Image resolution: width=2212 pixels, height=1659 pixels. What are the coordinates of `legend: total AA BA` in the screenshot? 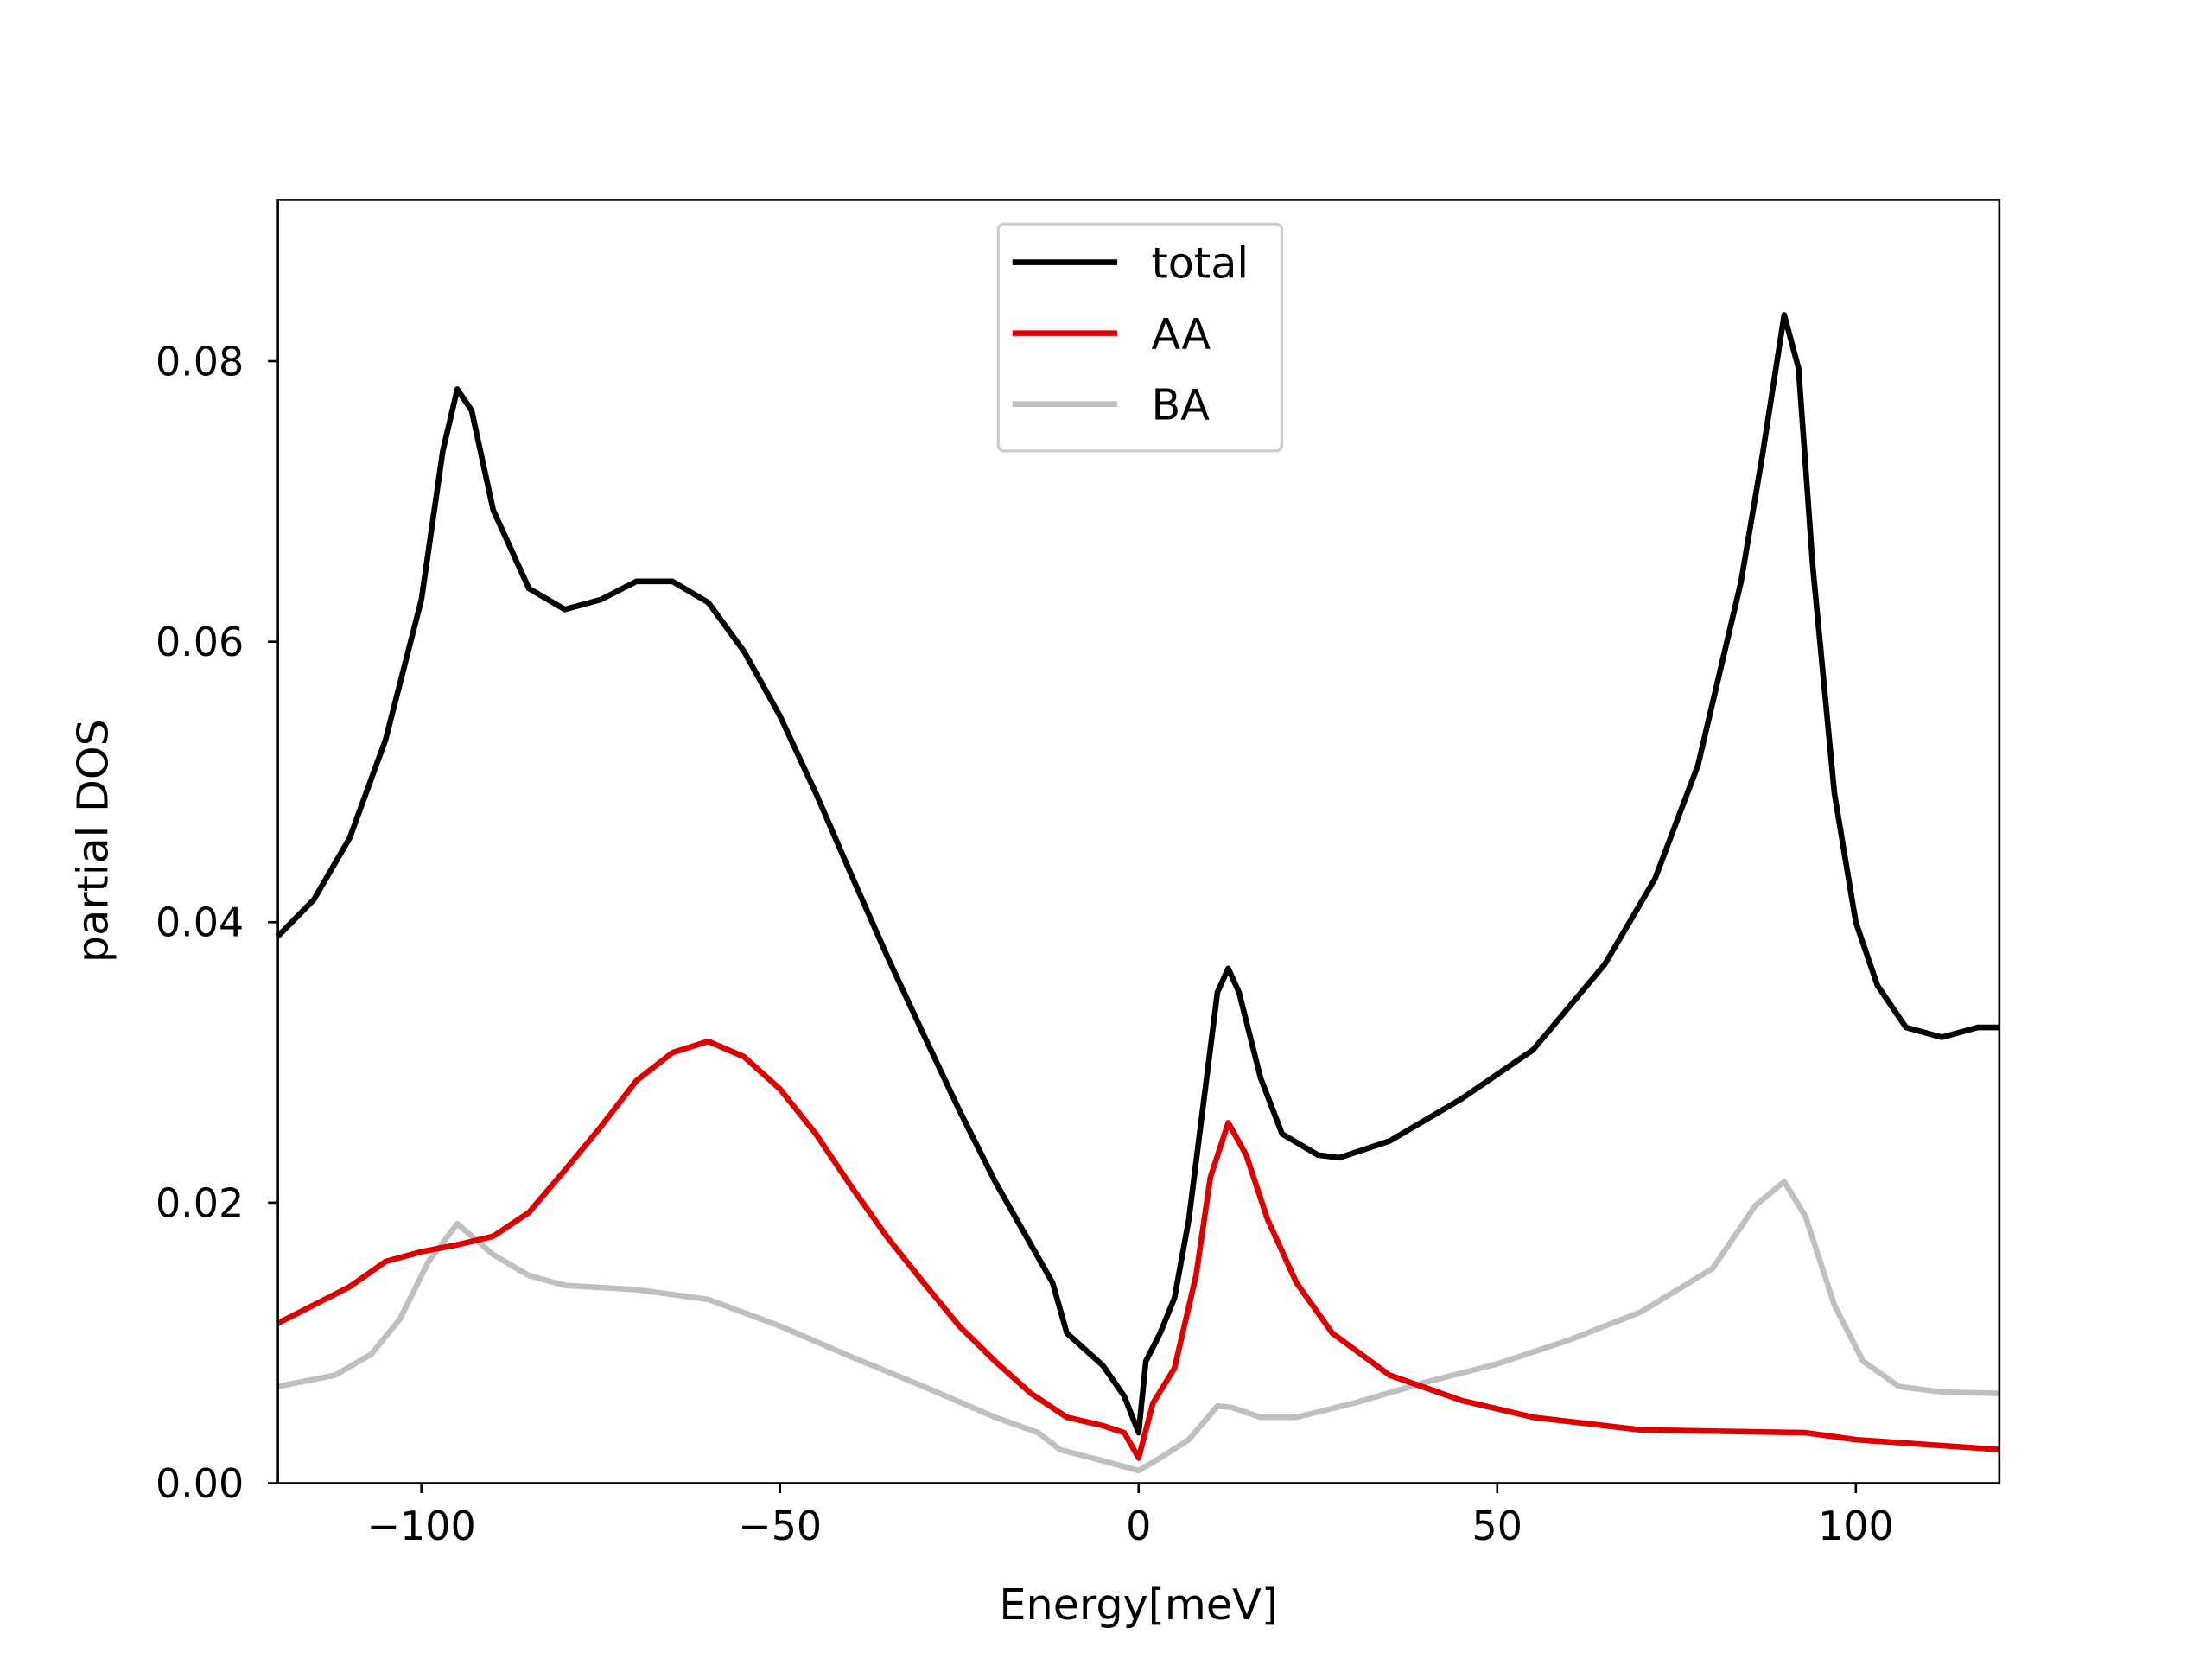 It's located at (1140, 337).